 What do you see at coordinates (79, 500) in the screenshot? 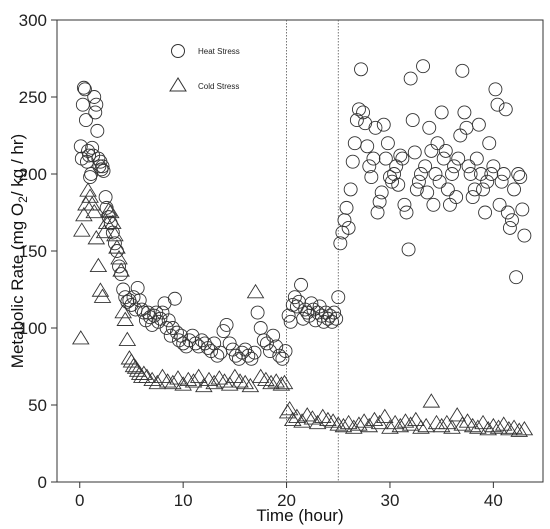
I see `x-tick-label: 0` at bounding box center [79, 500].